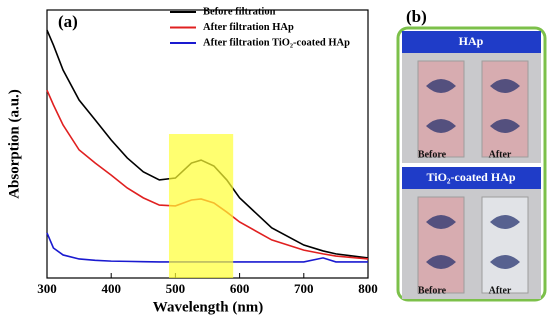 The height and width of the screenshot is (322, 550). What do you see at coordinates (248, 27) in the screenshot?
I see `legend-label: After filtration HAp` at bounding box center [248, 27].